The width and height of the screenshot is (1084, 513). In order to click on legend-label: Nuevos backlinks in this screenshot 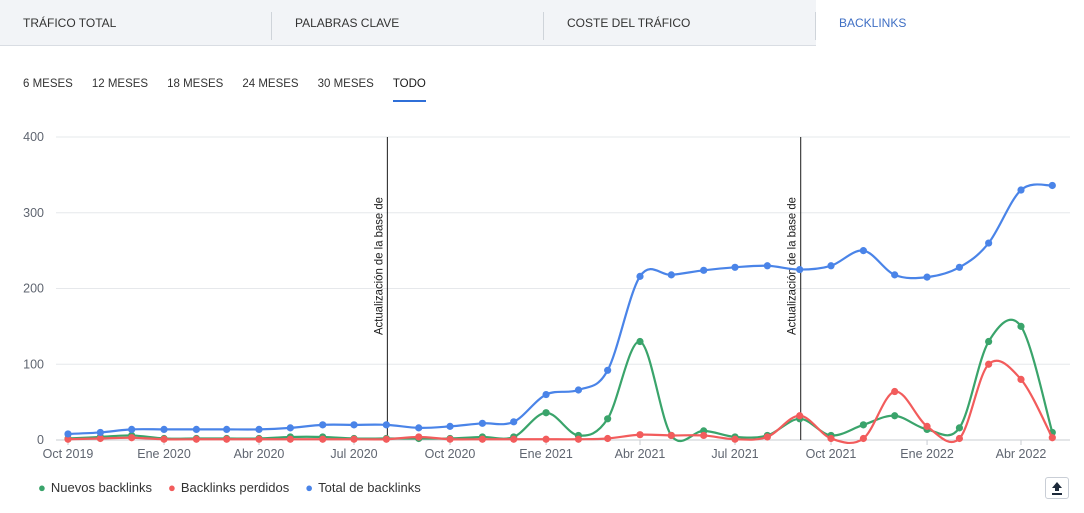, I will do `click(101, 487)`.